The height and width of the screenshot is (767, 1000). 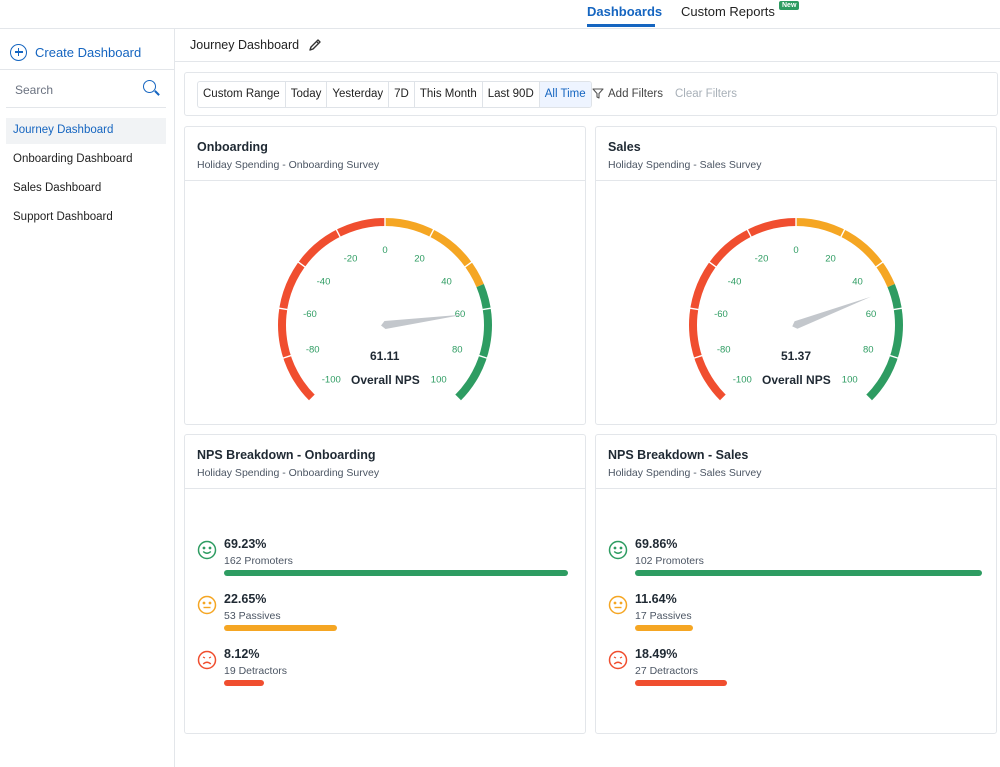 What do you see at coordinates (252, 616) in the screenshot?
I see `breakdown-count: 53 Passives` at bounding box center [252, 616].